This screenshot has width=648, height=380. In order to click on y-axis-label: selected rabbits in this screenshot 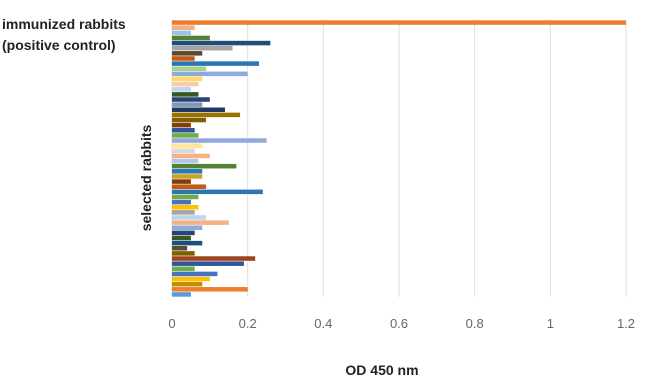, I will do `click(146, 177)`.